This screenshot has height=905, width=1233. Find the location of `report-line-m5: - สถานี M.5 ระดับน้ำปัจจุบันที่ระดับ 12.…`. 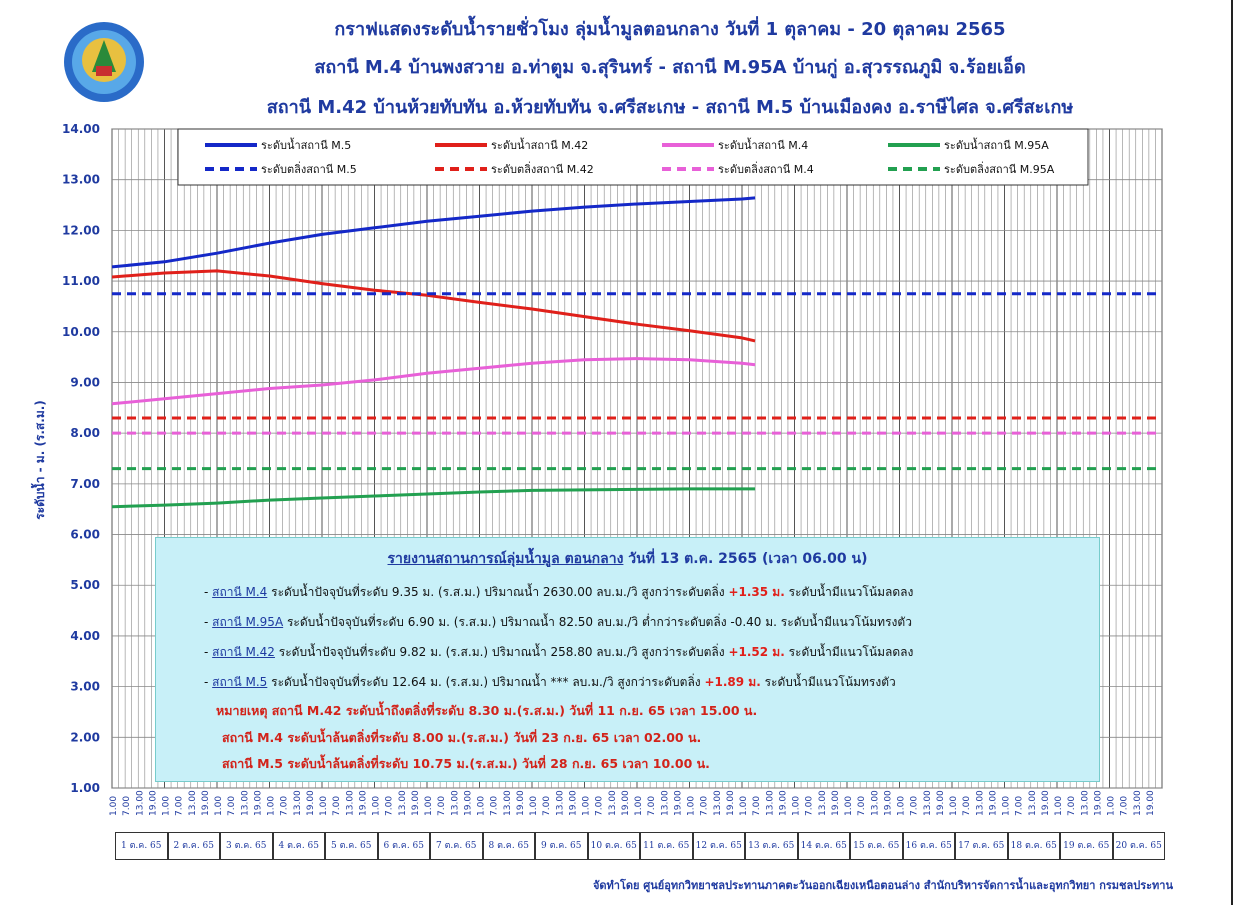

report-line-m5: - สถานี M.5 ระดับน้ำปัจจุบันที่ระดับ 12.… is located at coordinates (550, 682).